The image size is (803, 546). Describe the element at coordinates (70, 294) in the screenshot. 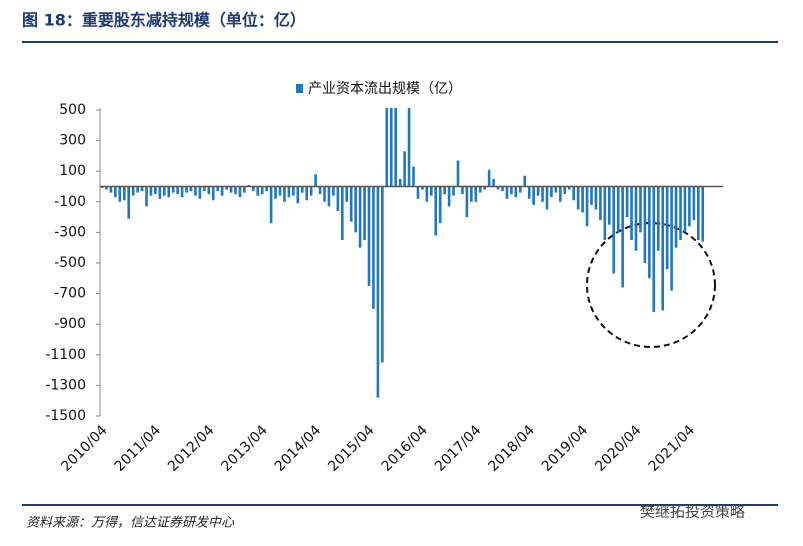

I see `y-tick-label: -700` at that location.